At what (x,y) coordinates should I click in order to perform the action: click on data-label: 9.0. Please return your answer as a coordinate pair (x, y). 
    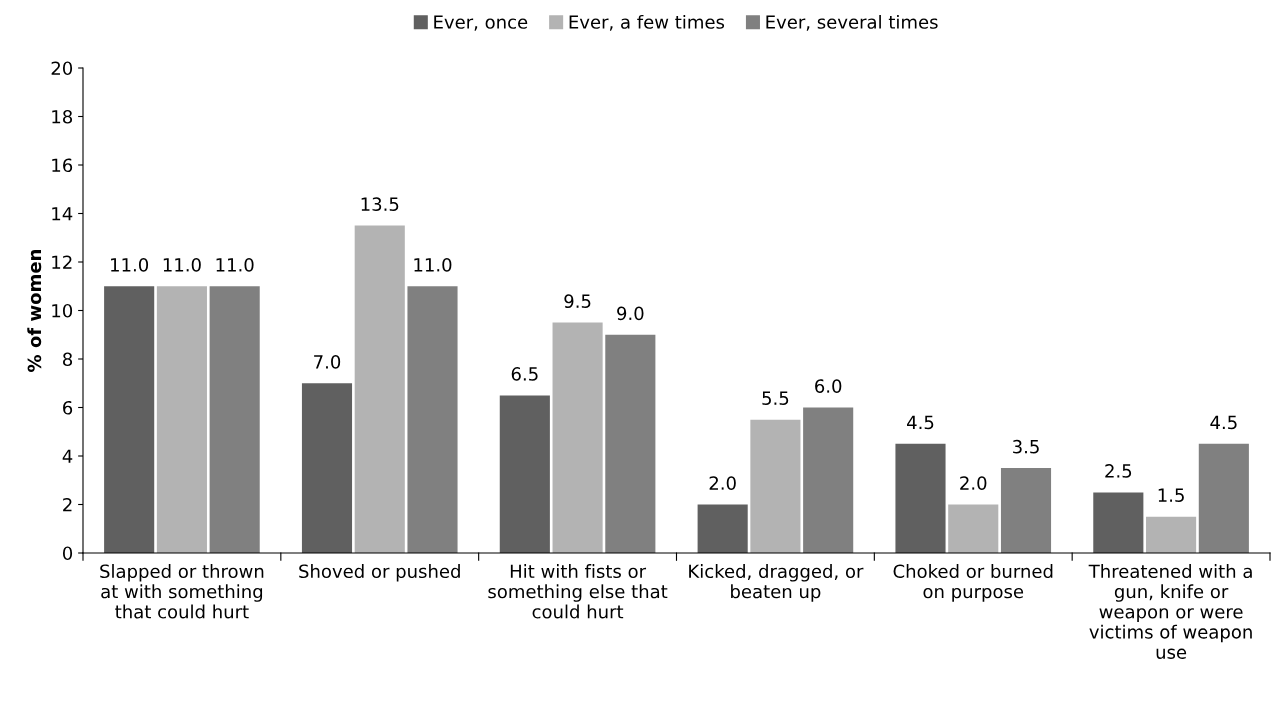
    Looking at the image, I should click on (630, 313).